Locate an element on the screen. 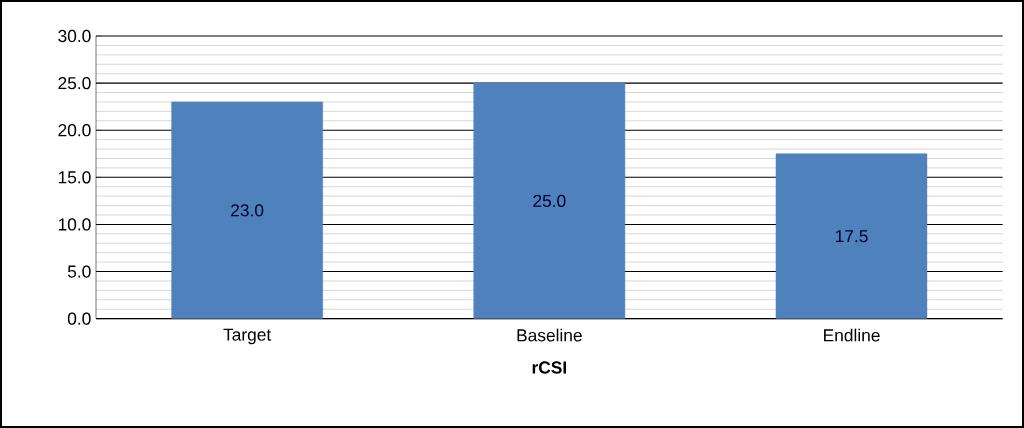 This screenshot has height=428, width=1024. y-tick-label: 15.0 is located at coordinates (74, 177).